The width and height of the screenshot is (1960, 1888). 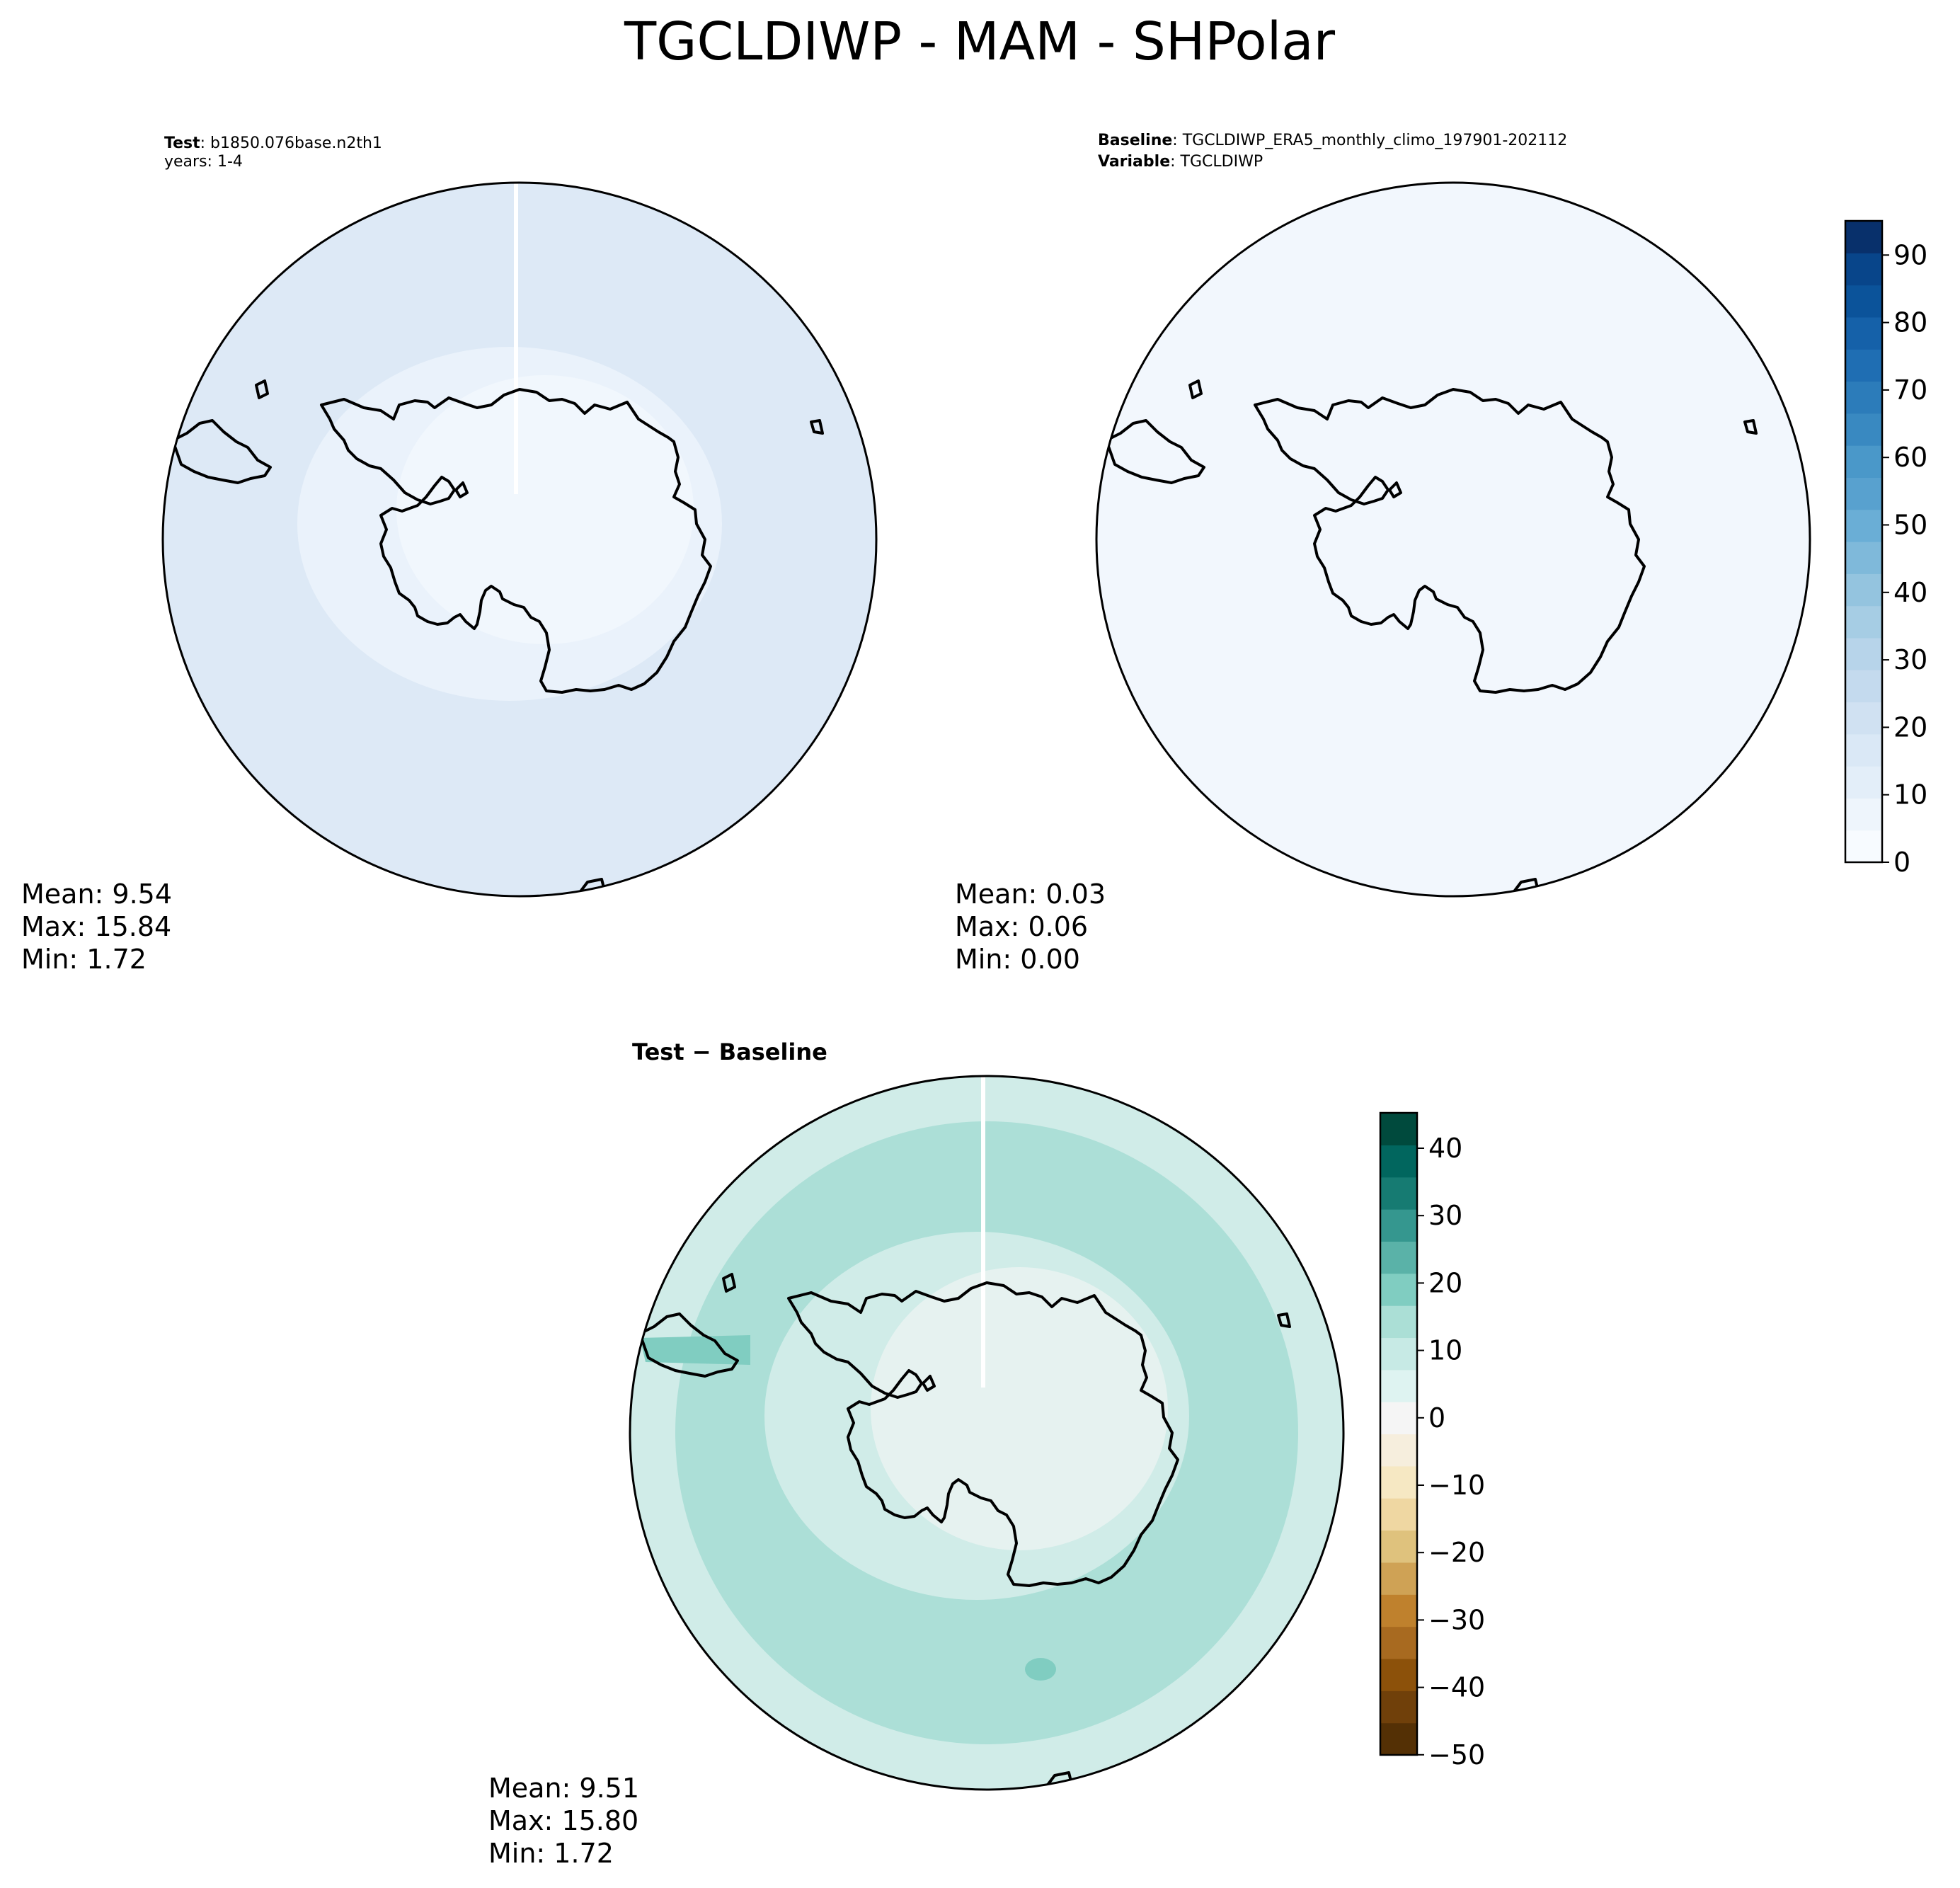 I want to click on diff-title: Test − Baseline, so click(x=729, y=1052).